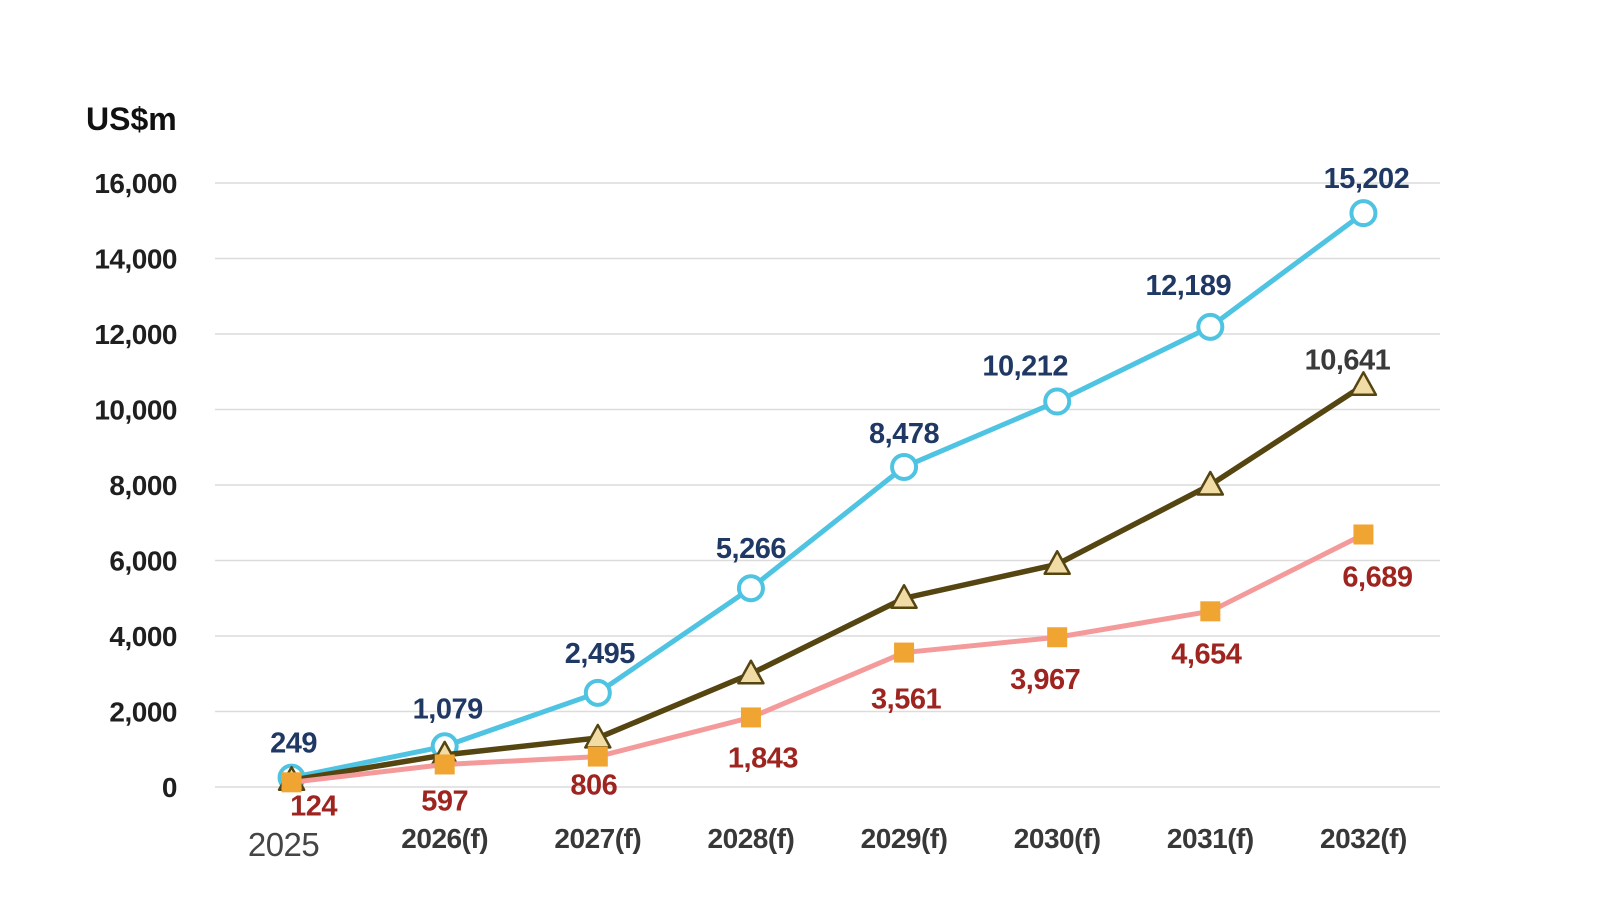 Image resolution: width=1600 pixels, height=900 pixels. I want to click on y-tick-label: 2,000, so click(143, 712).